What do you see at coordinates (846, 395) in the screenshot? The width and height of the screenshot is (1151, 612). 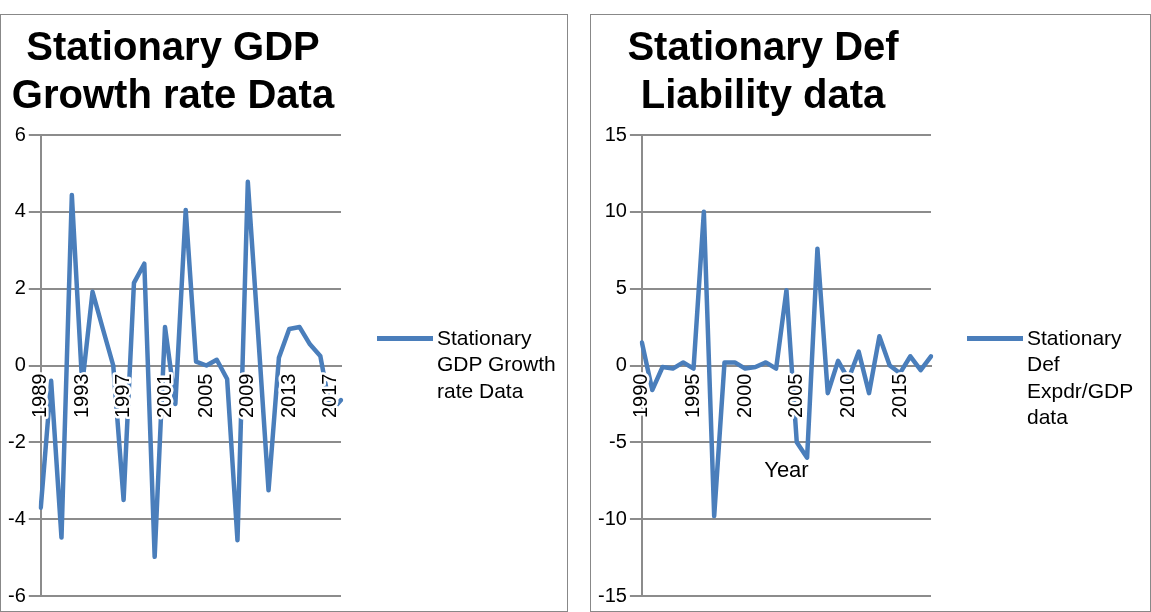 I see `x-tick-label: 2010` at bounding box center [846, 395].